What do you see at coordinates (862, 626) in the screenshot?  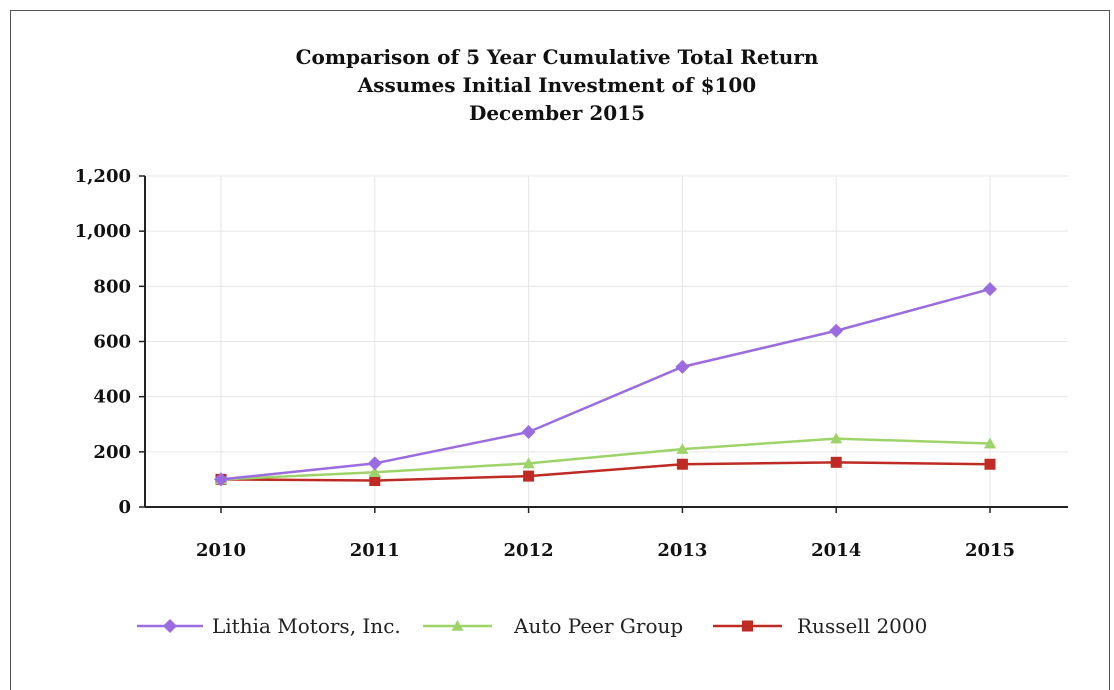 I see `legend-label: Russell 2000` at bounding box center [862, 626].